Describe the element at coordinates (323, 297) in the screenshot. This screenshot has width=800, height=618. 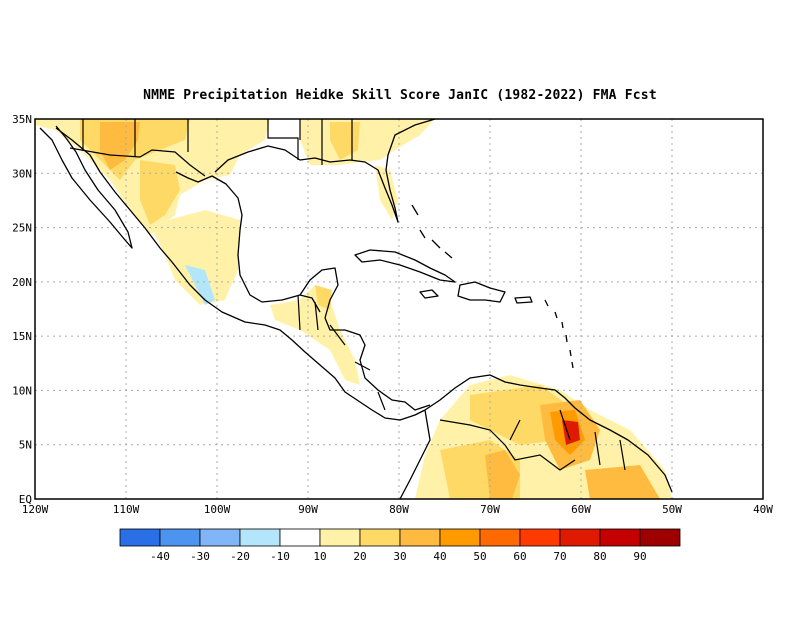
I see `shade-yucatan` at that location.